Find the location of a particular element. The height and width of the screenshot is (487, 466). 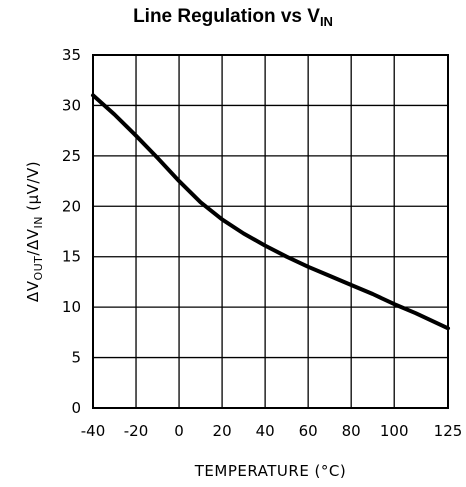

x-tick-label: 100 is located at coordinates (394, 431).